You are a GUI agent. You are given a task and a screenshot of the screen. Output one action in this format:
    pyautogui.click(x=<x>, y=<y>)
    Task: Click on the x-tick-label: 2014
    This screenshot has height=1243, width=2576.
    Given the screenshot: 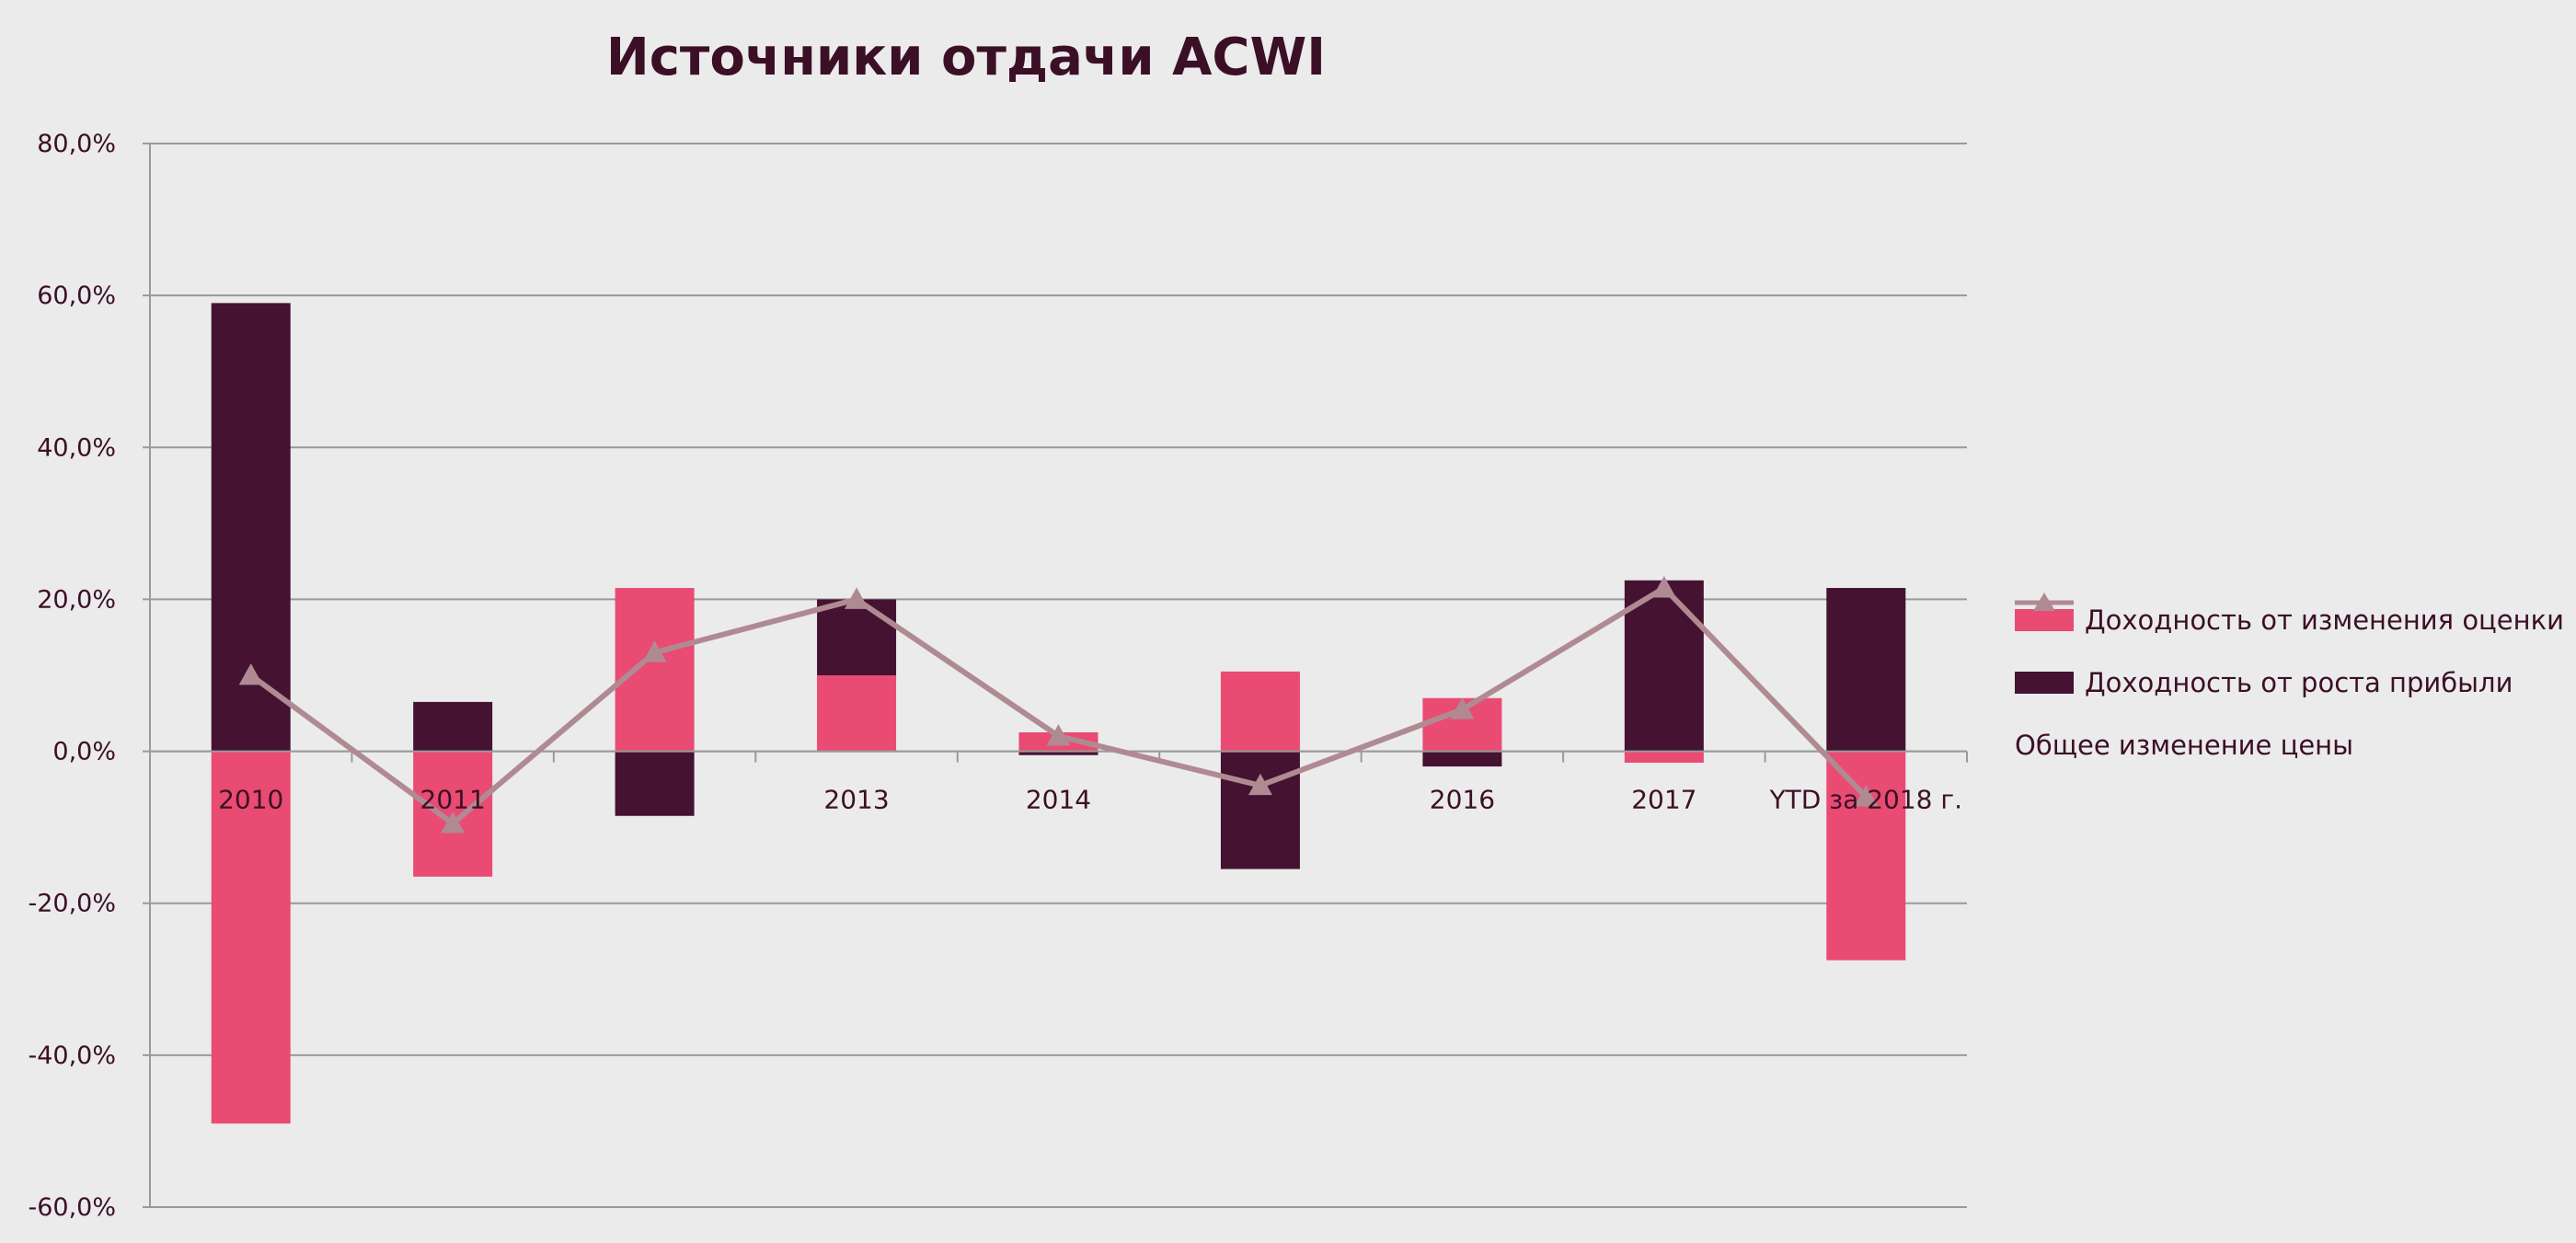 What is the action you would take?
    pyautogui.click(x=1058, y=800)
    